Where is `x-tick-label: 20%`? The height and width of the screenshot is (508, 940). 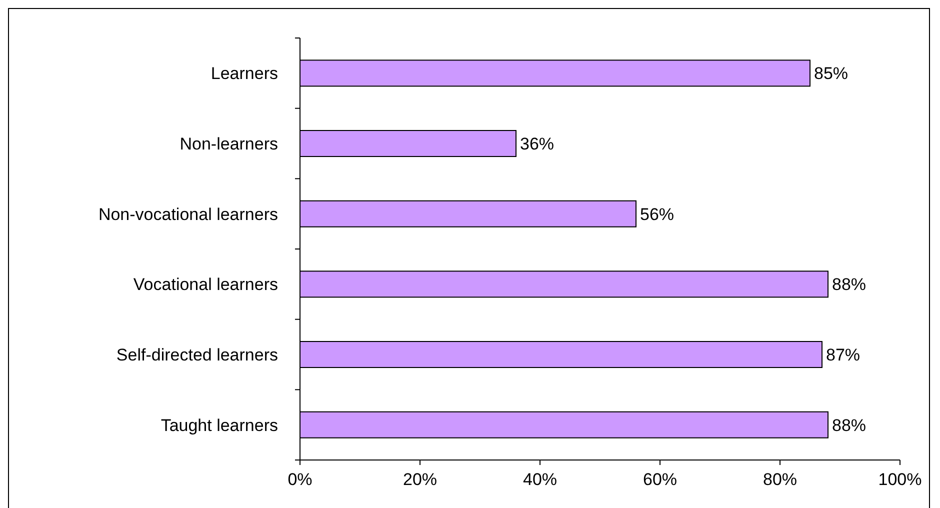 x-tick-label: 20% is located at coordinates (420, 479).